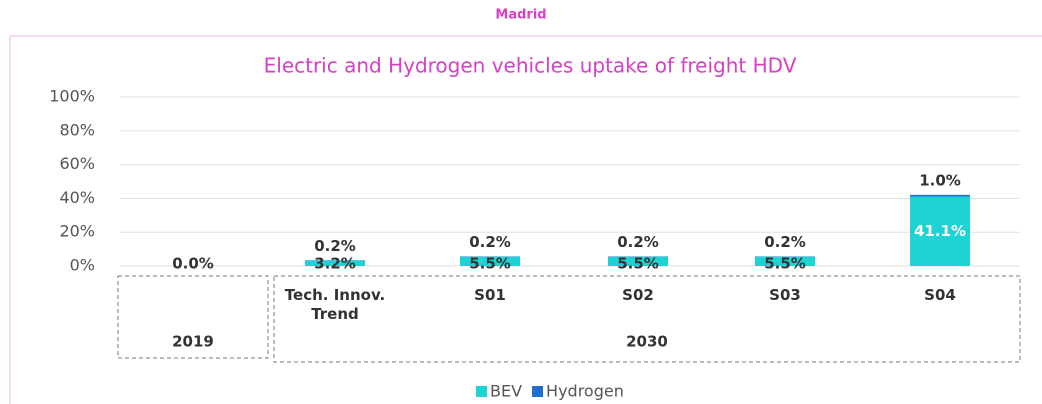 The image size is (1042, 404). What do you see at coordinates (193, 342) in the screenshot?
I see `group-label: 2019` at bounding box center [193, 342].